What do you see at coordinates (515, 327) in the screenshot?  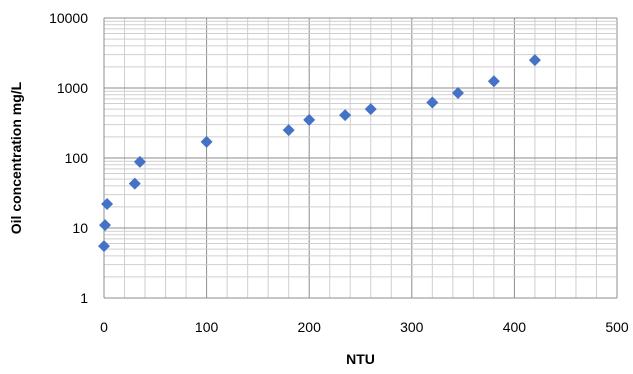 I see `x-tick-label: 400` at bounding box center [515, 327].